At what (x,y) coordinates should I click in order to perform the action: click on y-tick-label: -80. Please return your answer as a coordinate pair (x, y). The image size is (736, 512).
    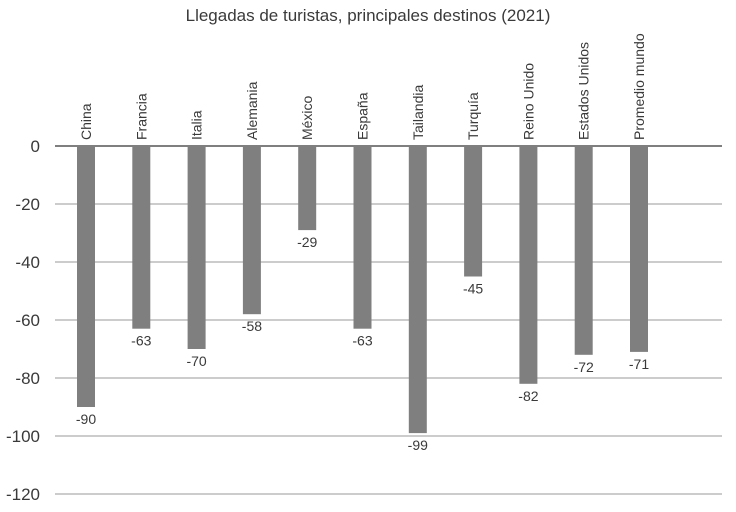
    Looking at the image, I should click on (27, 378).